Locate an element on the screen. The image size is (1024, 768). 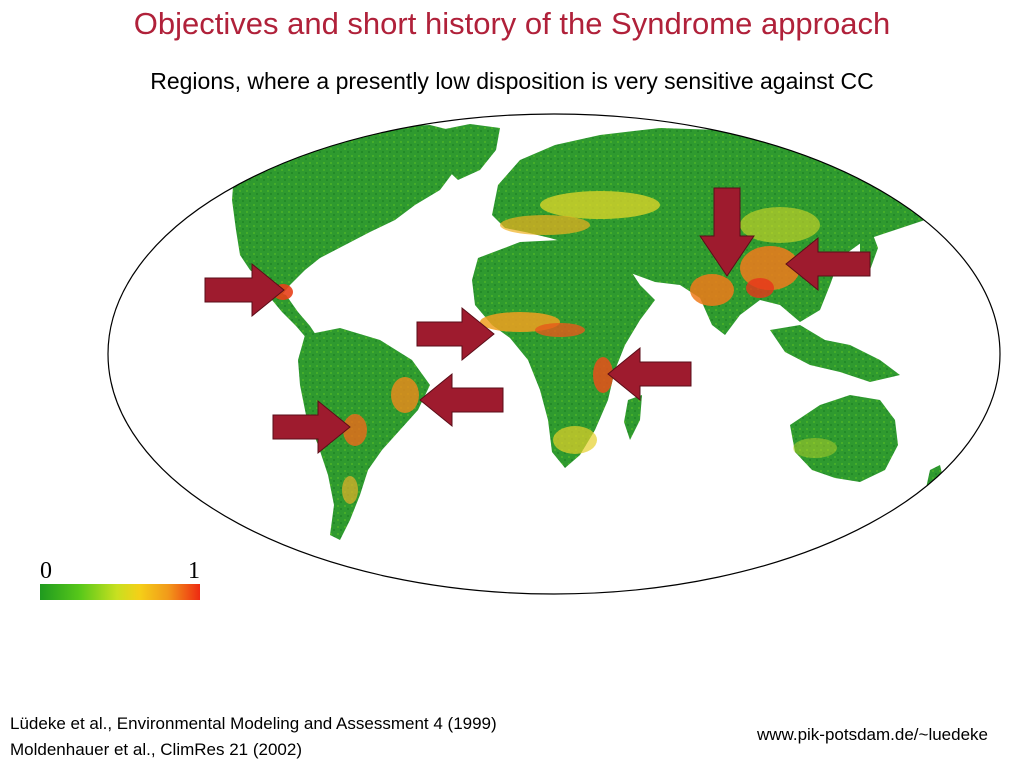
north-america-land is located at coordinates (351, 212).